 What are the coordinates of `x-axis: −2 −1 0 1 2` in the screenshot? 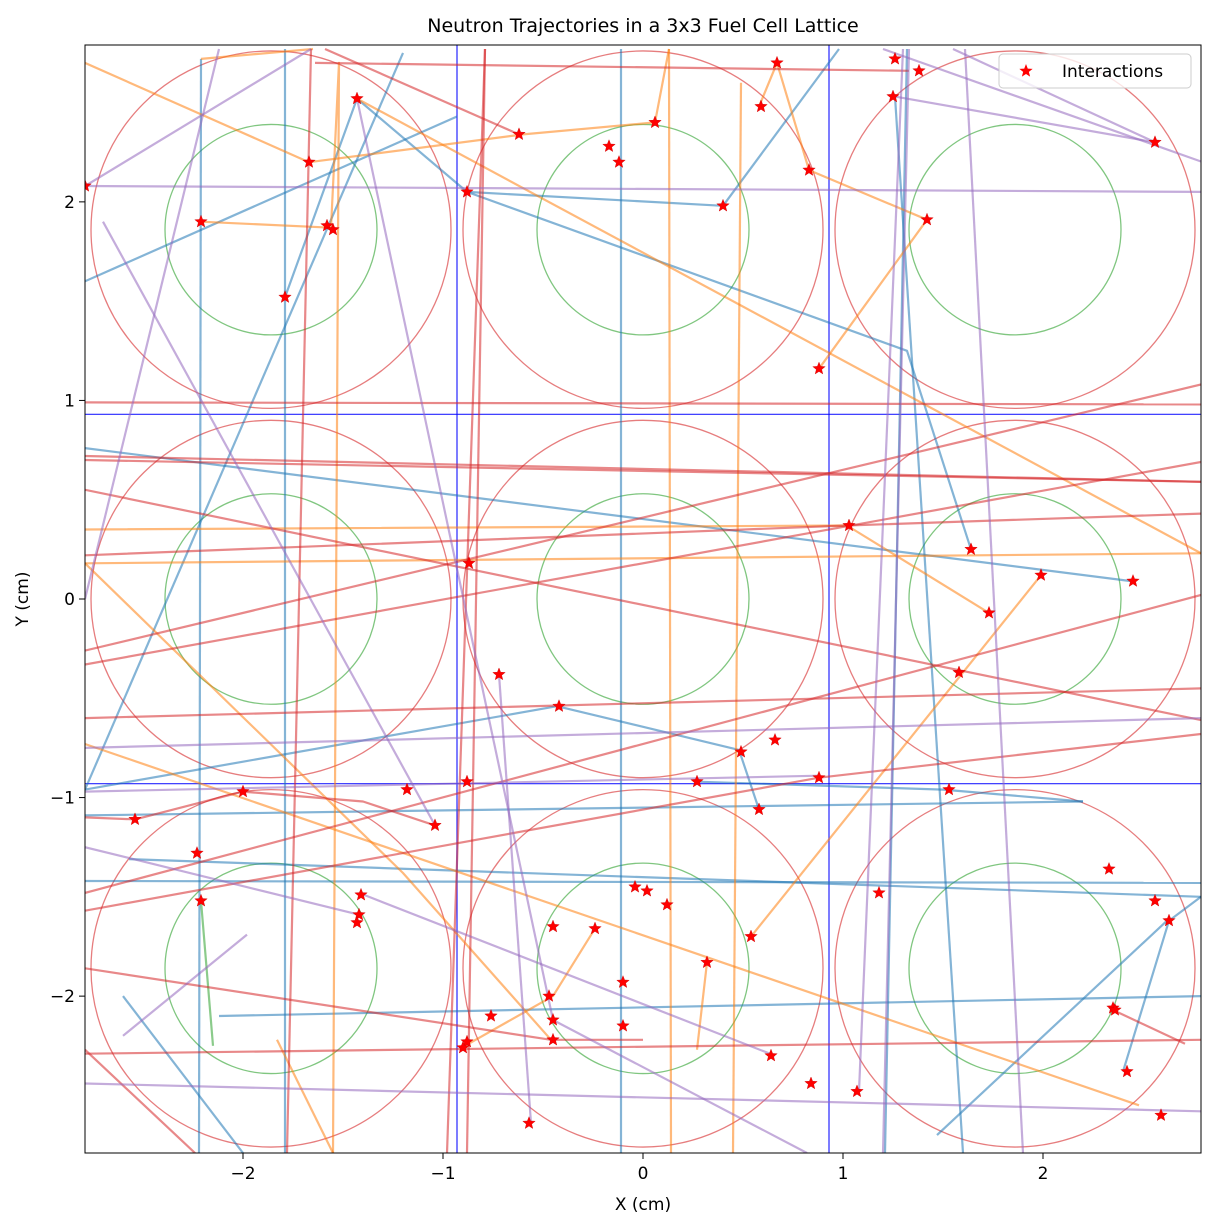 It's located at (639, 1168).